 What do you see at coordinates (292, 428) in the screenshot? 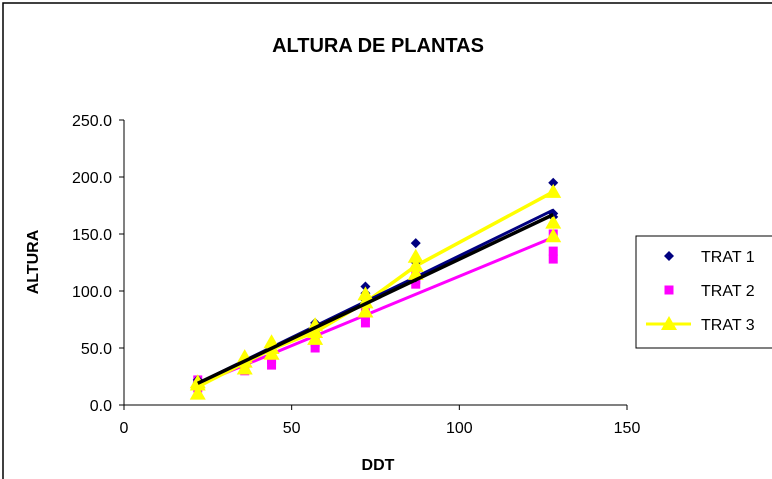
I see `x-tick-label: 50` at bounding box center [292, 428].